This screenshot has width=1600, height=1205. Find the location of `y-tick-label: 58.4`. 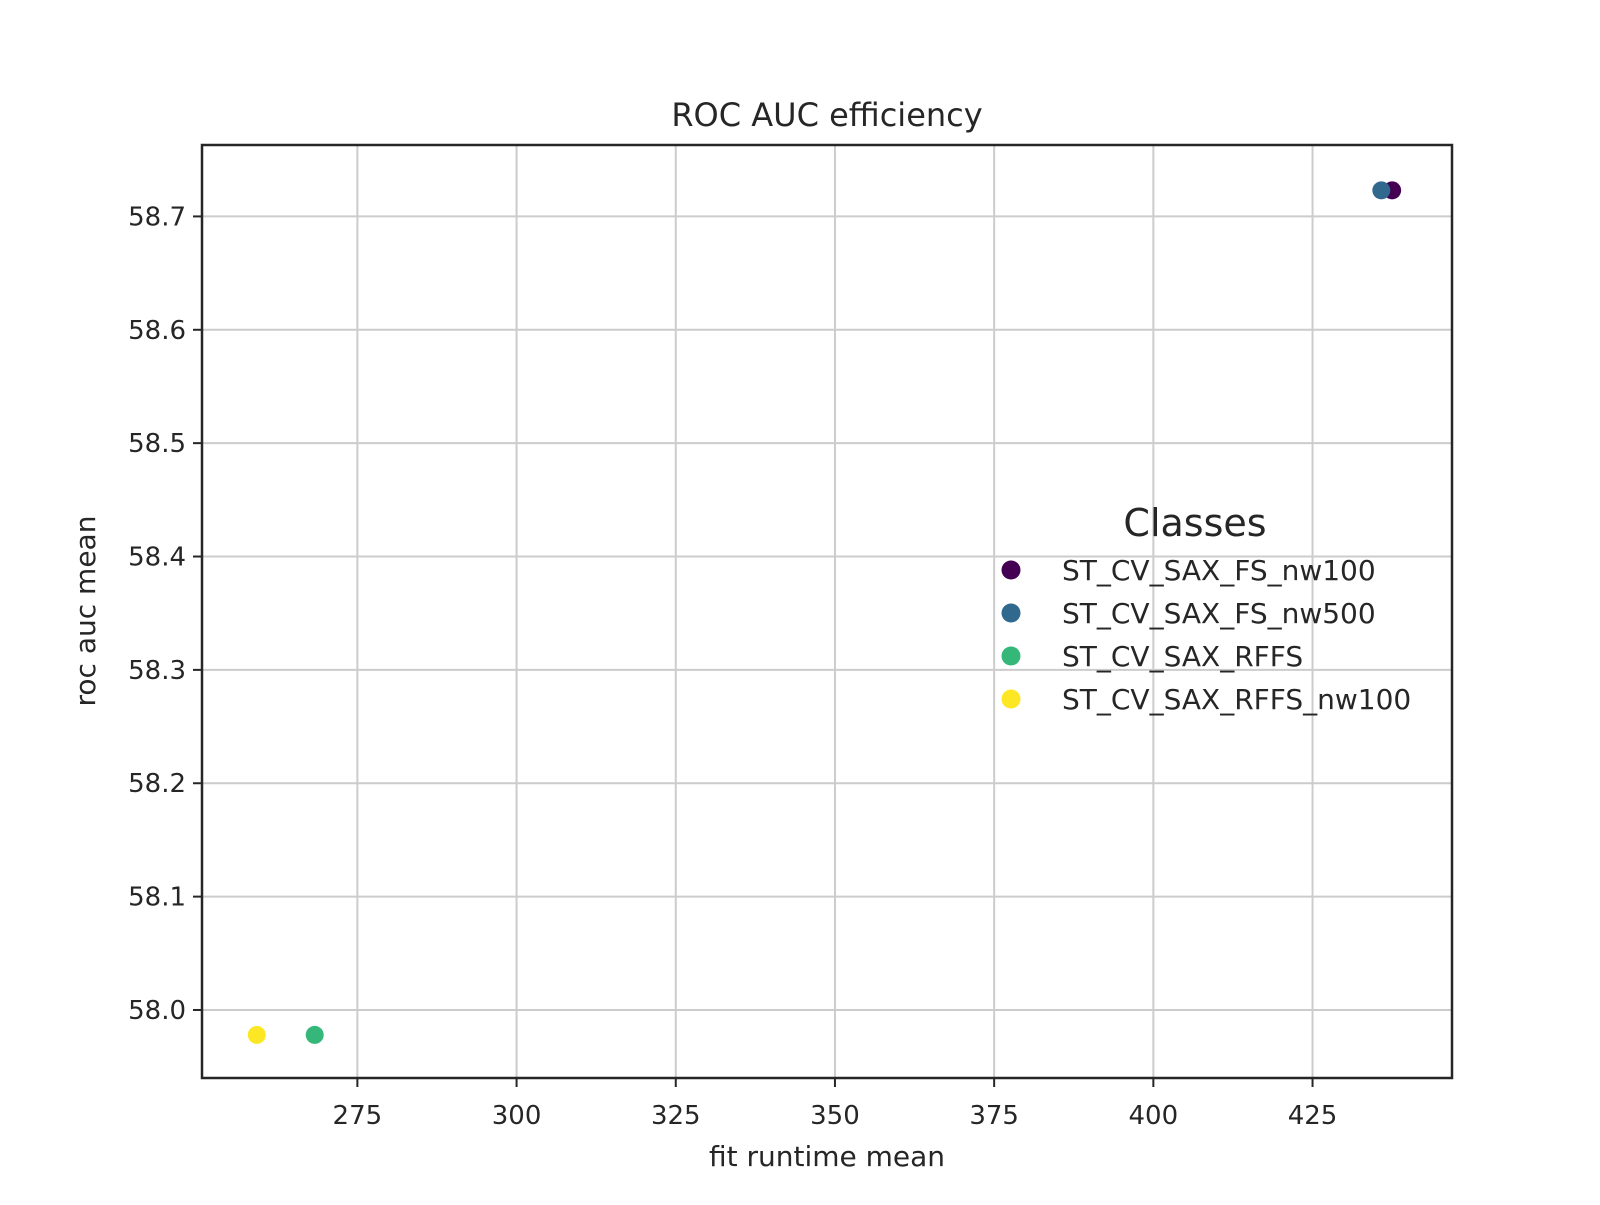

y-tick-label: 58.4 is located at coordinates (157, 558).